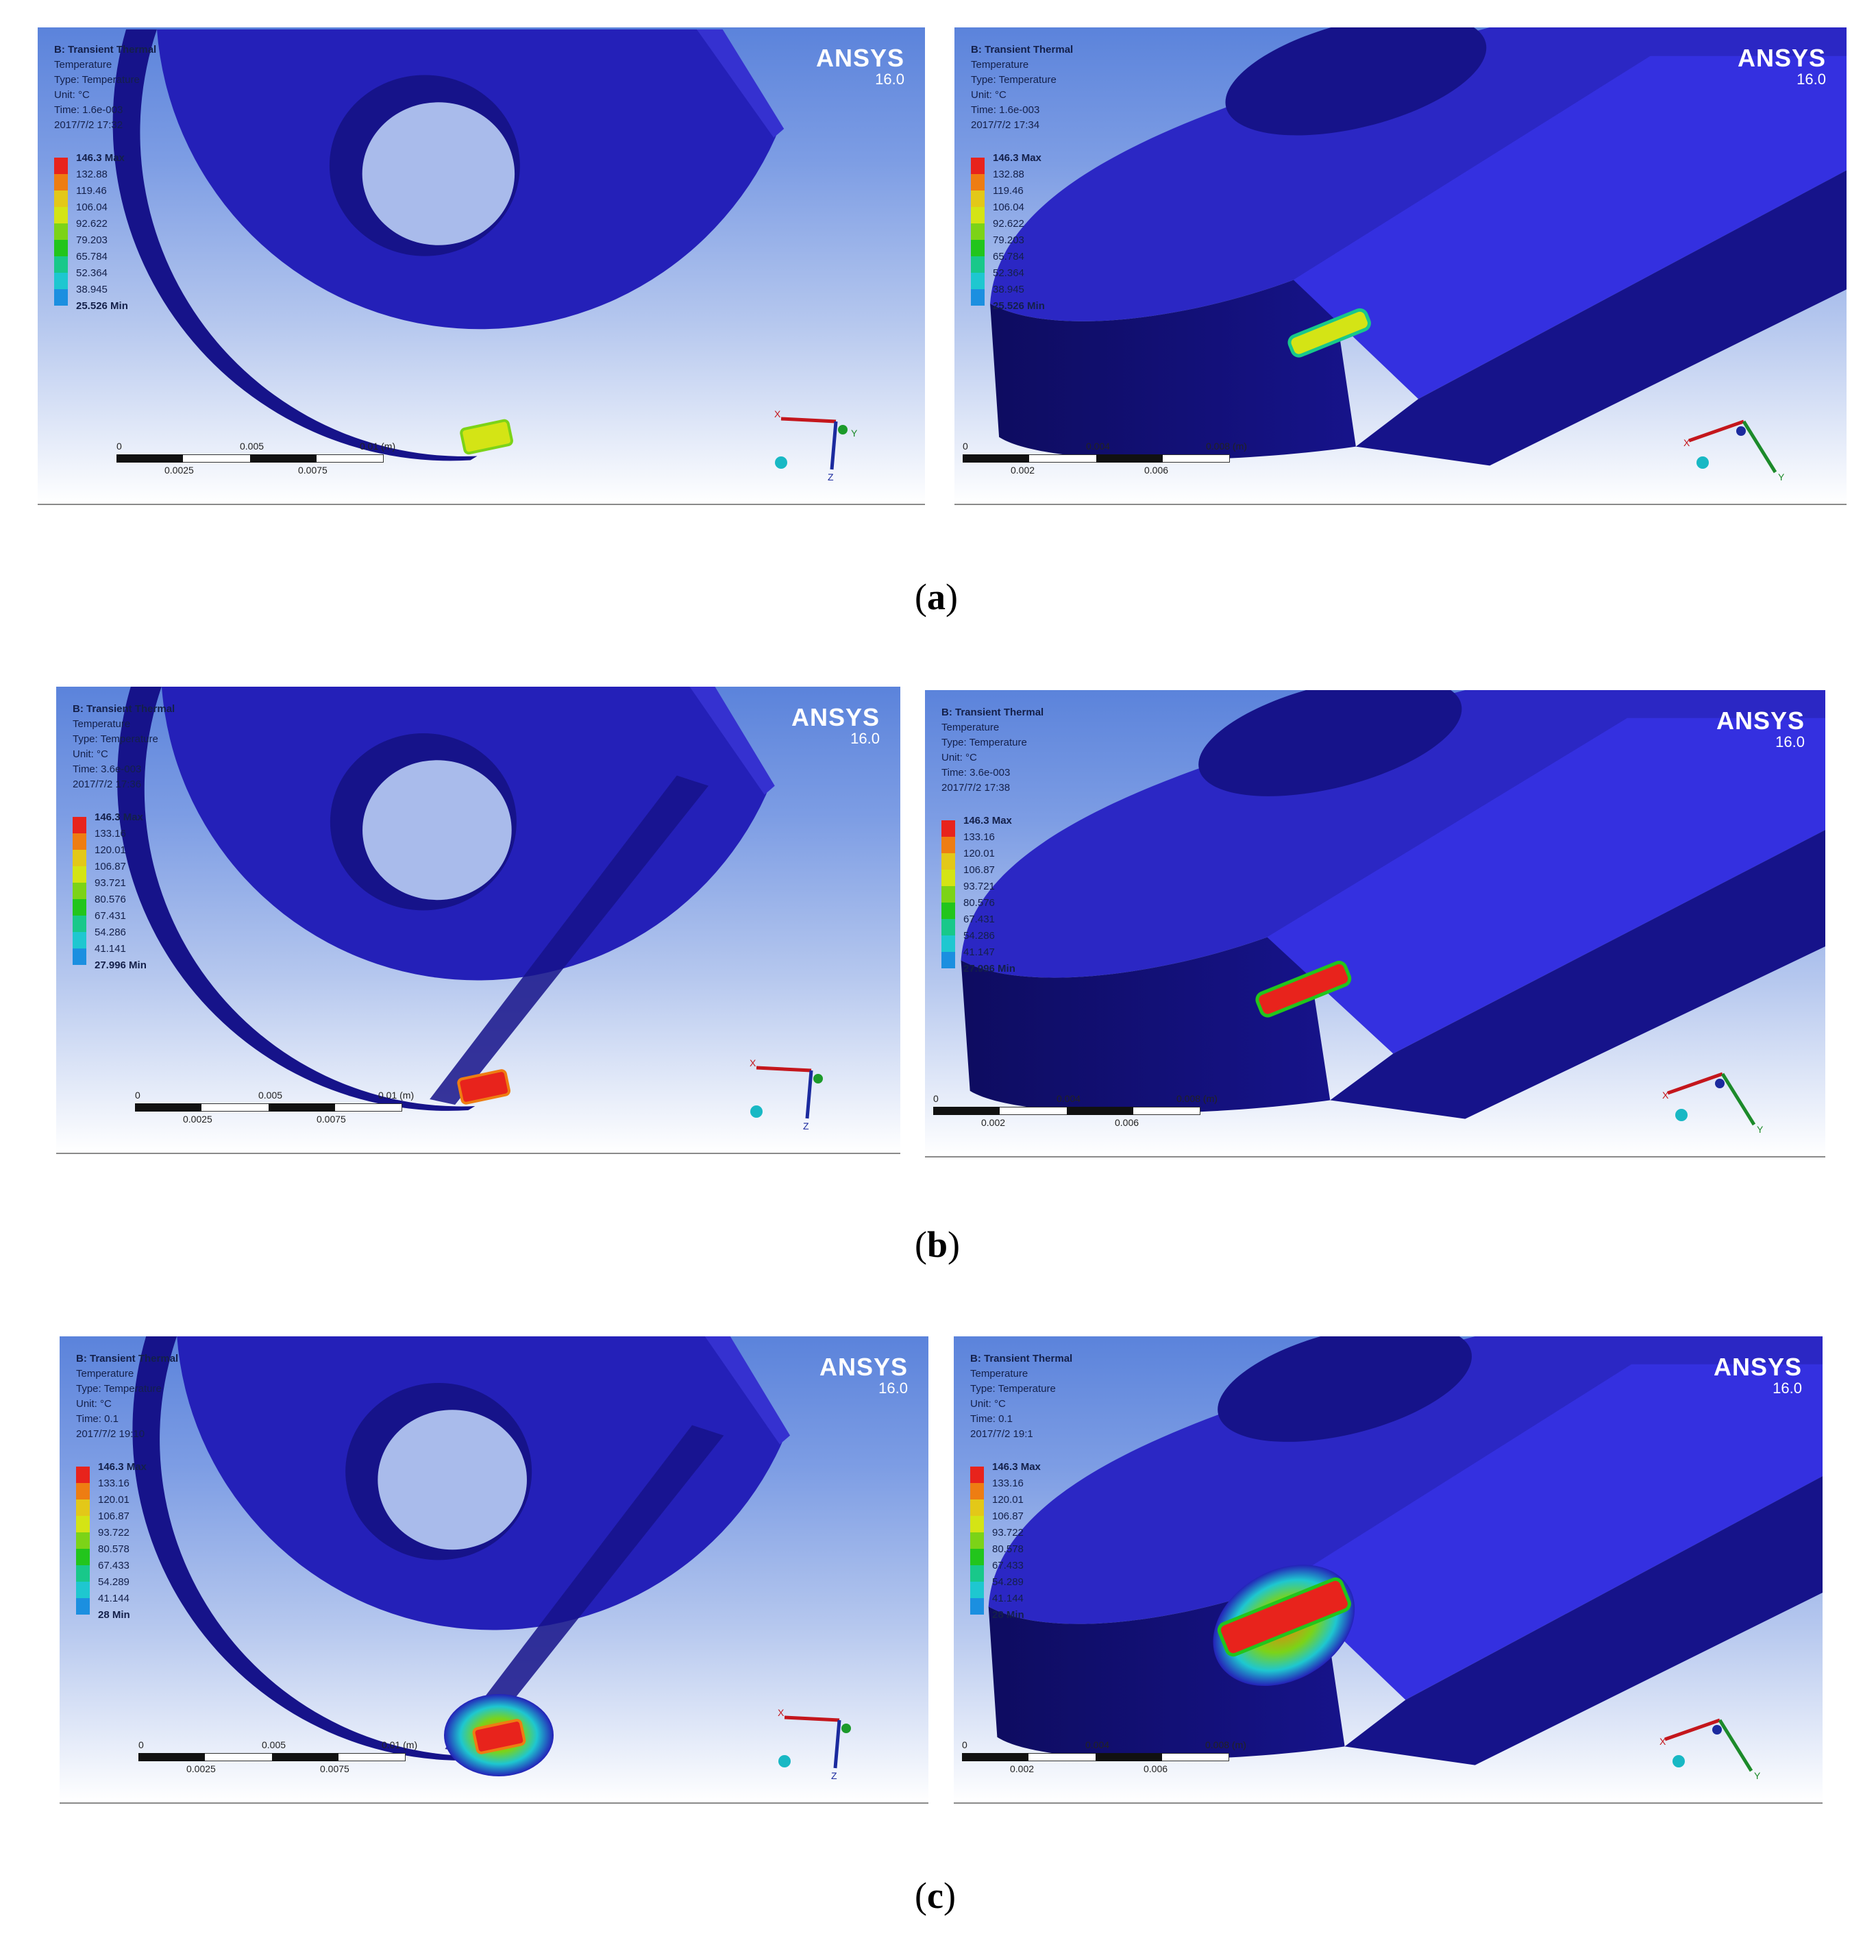 This screenshot has height=1960, width=1876. I want to click on y-axis-dot, so click(818, 1078).